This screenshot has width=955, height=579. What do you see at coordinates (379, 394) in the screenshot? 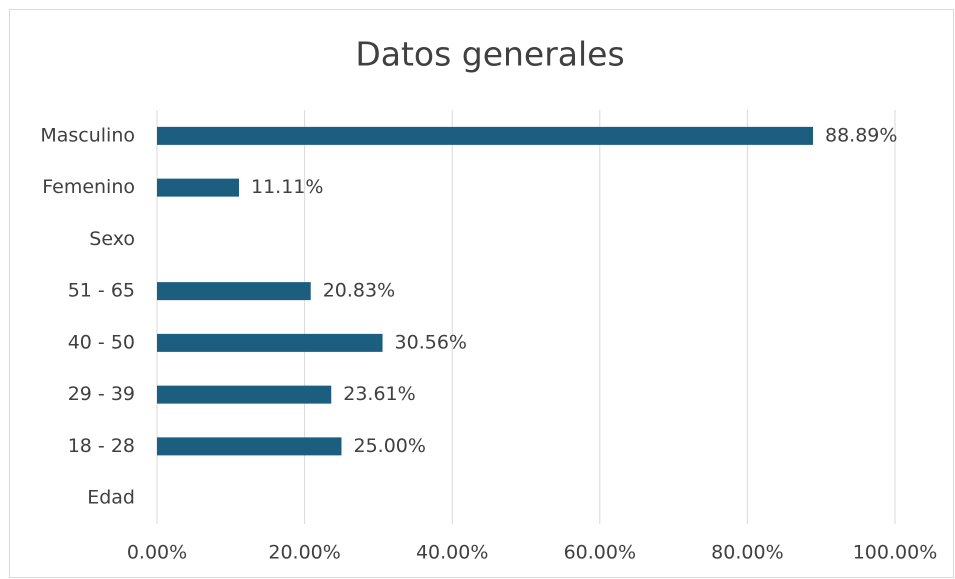
I see `data-label: 23.61%` at bounding box center [379, 394].